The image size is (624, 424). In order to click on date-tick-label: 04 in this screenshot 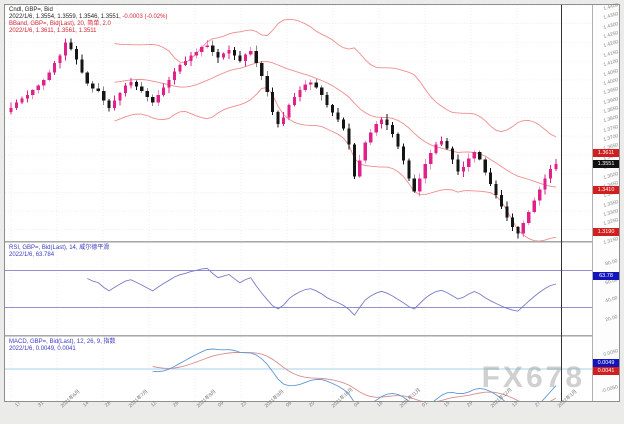, I will do `click(357, 404)`.